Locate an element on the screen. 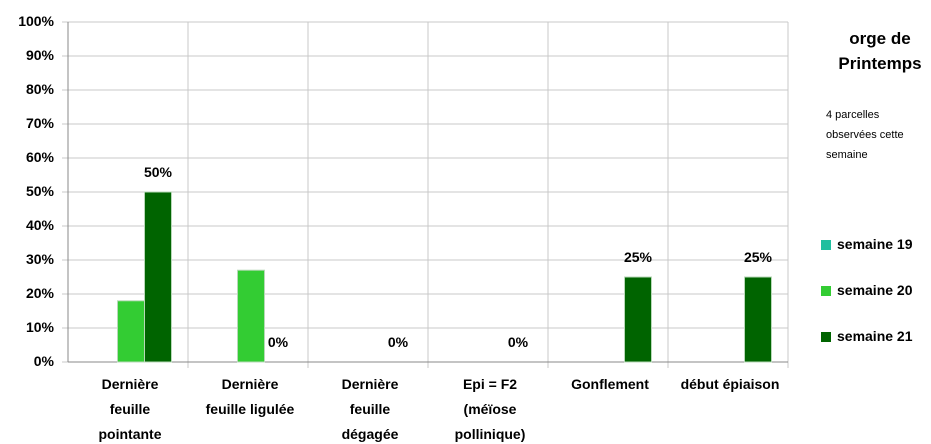 This screenshot has width=931, height=444. x-tick-label: début épiaison is located at coordinates (730, 384).